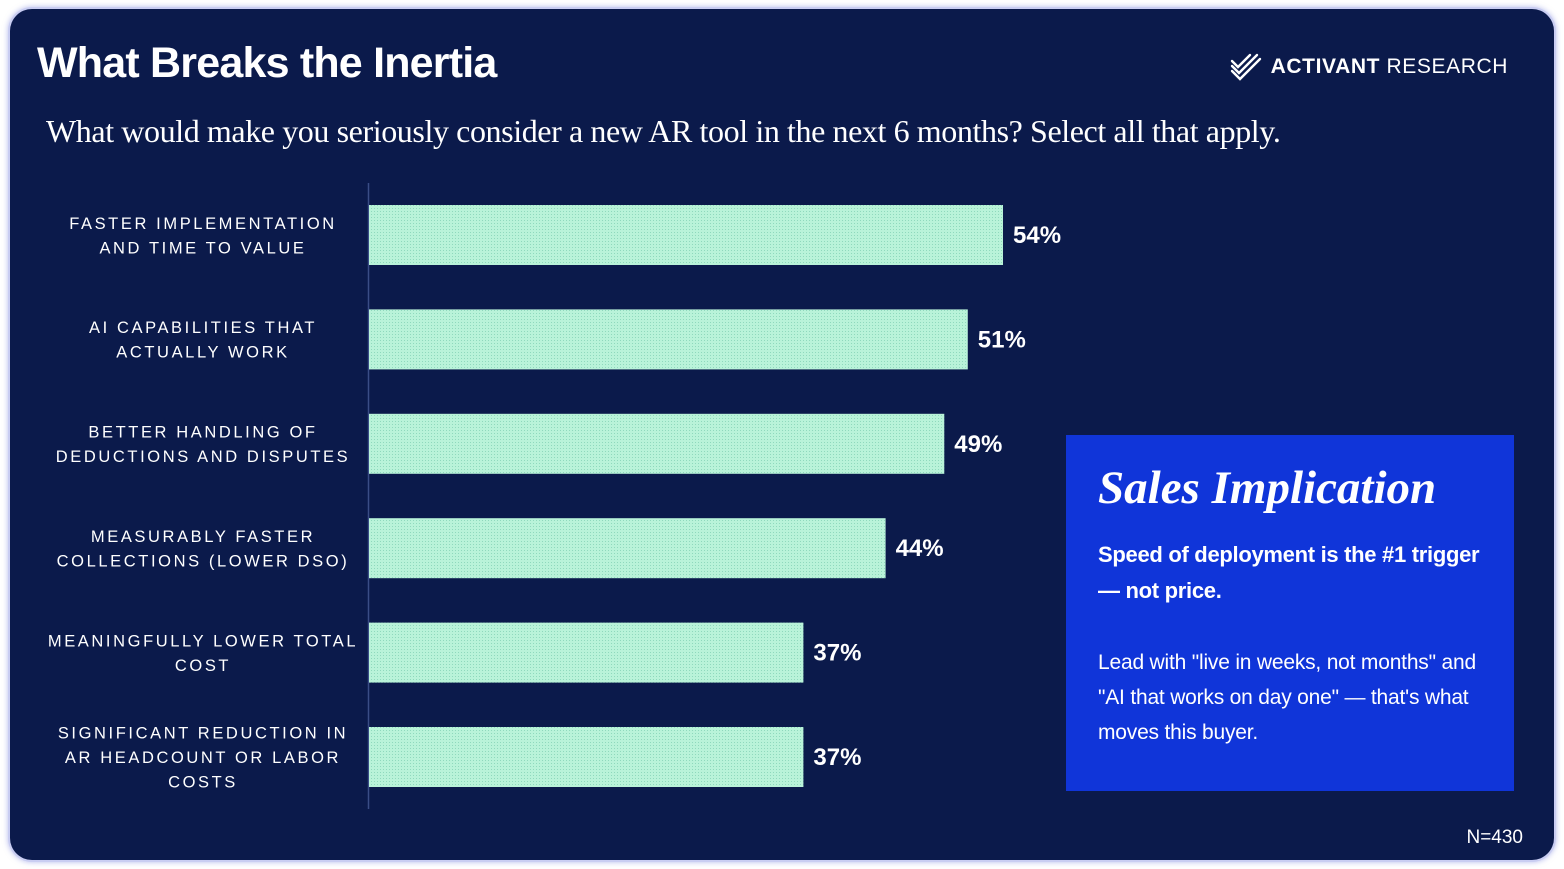 This screenshot has width=1564, height=869. I want to click on category-label-line: AND TIME TO VALUE, so click(202, 248).